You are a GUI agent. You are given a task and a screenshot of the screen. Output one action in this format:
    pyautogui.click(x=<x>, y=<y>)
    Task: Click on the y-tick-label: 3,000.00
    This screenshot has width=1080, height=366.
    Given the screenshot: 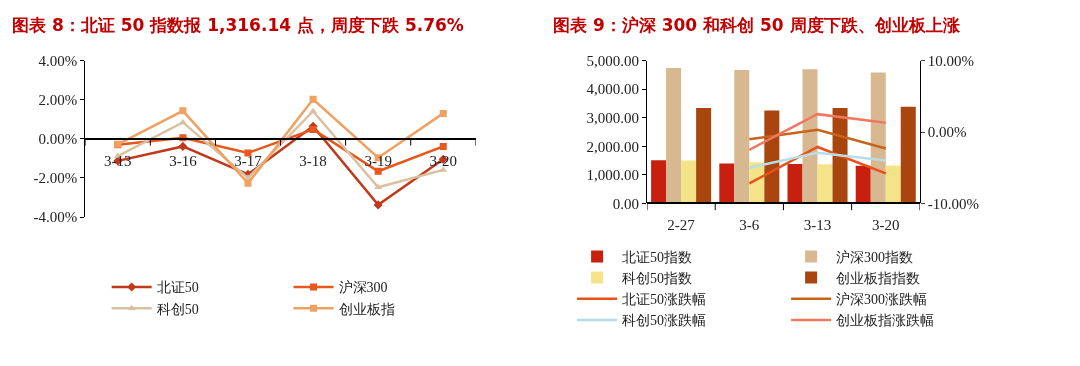 What is the action you would take?
    pyautogui.click(x=612, y=117)
    